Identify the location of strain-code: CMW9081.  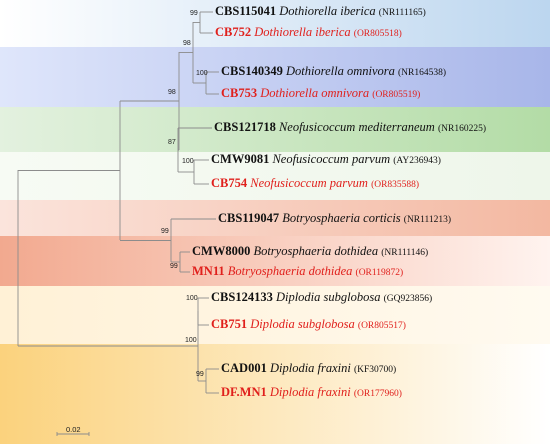
(240, 159).